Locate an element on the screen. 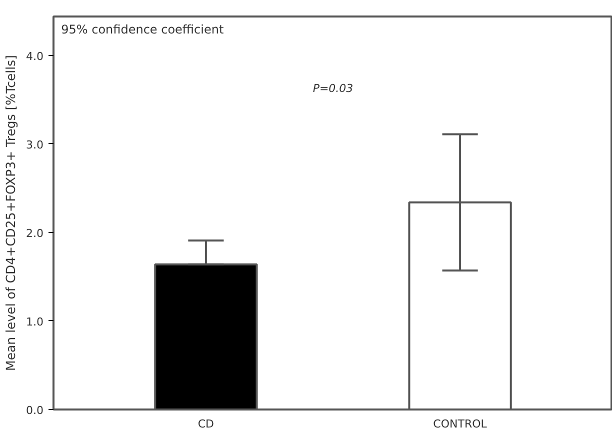 The width and height of the screenshot is (612, 433). y-tick-label: 2.0 is located at coordinates (35, 233).